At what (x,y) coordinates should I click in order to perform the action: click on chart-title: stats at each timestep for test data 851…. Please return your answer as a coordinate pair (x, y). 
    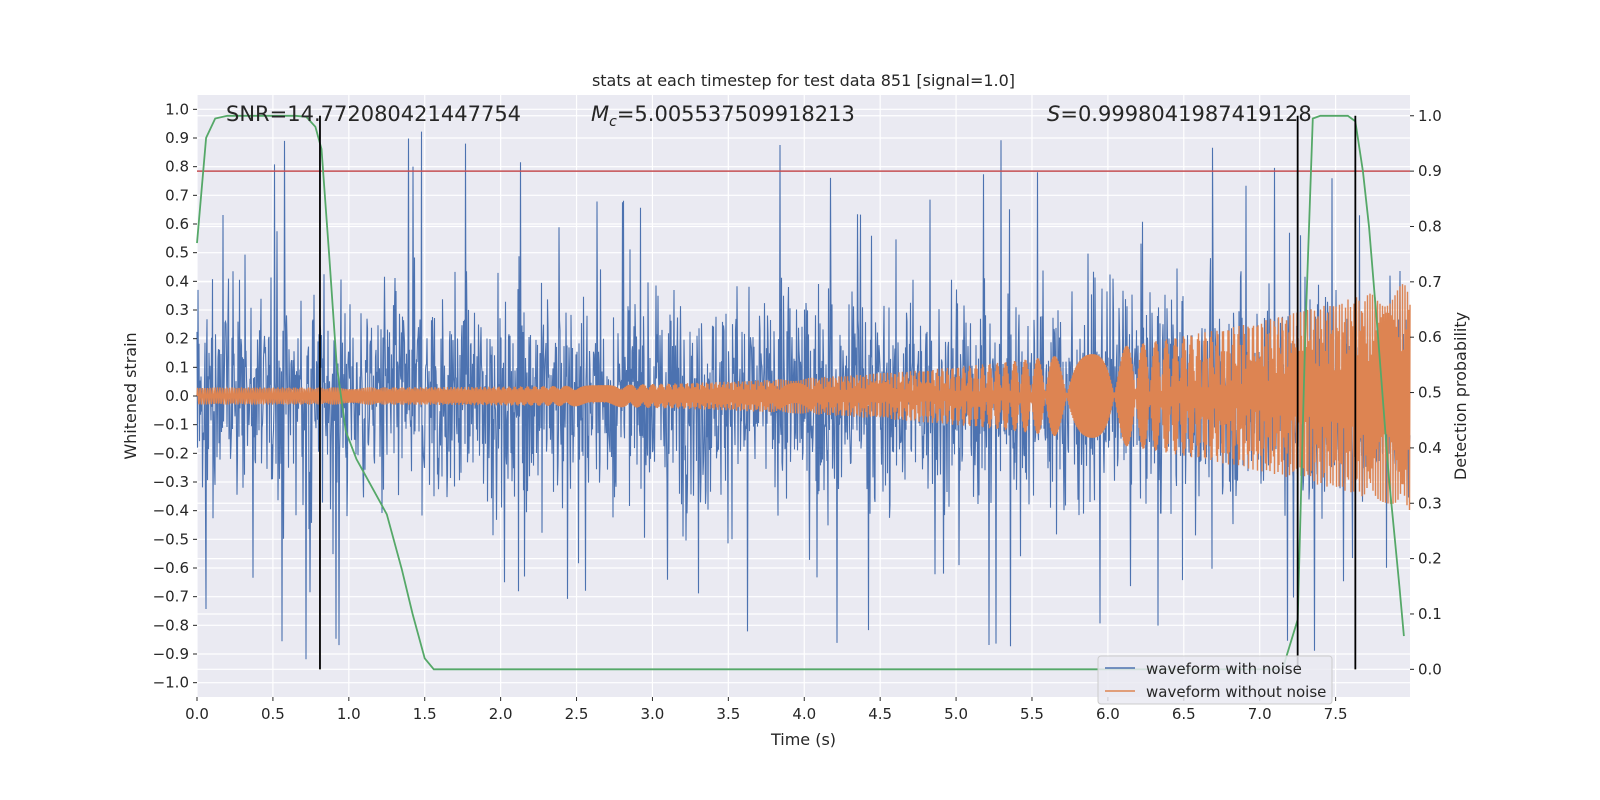
    Looking at the image, I should click on (803, 80).